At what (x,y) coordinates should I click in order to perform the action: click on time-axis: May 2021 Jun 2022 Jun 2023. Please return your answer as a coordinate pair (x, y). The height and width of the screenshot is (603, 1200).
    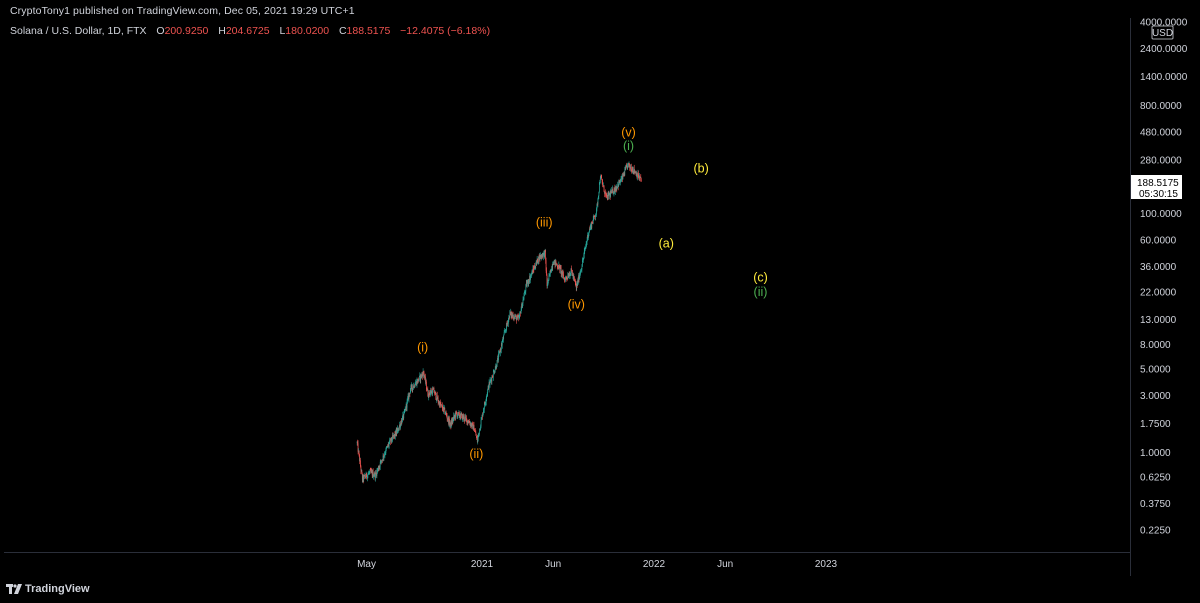
    Looking at the image, I should click on (597, 564).